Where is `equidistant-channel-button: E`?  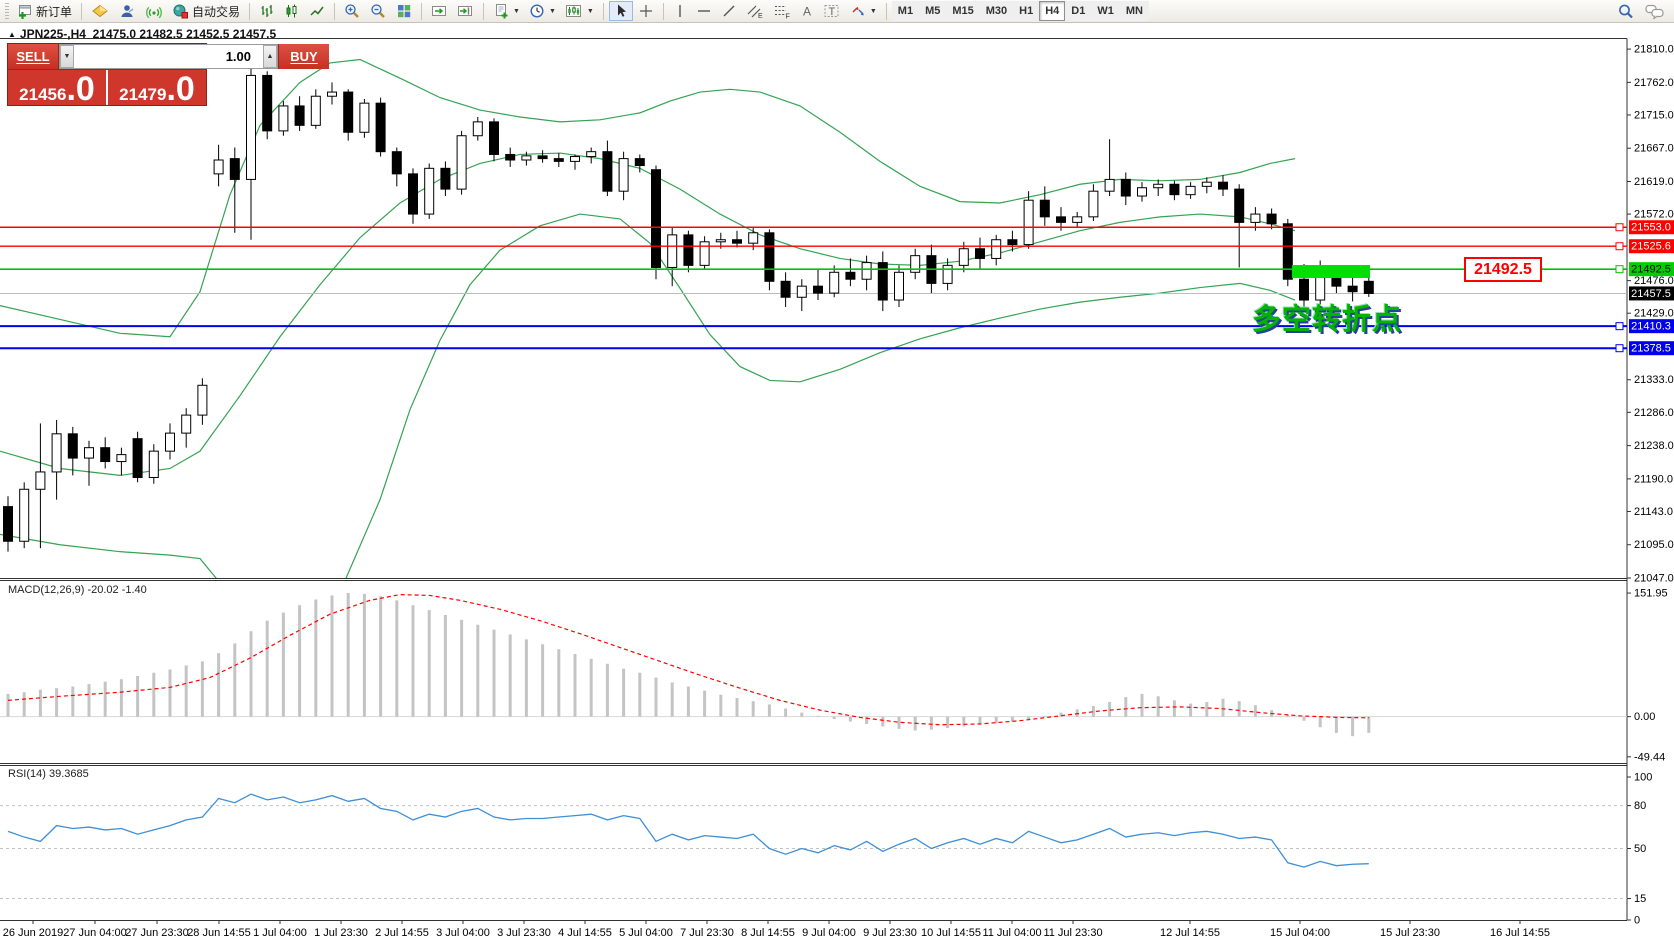 equidistant-channel-button: E is located at coordinates (755, 11).